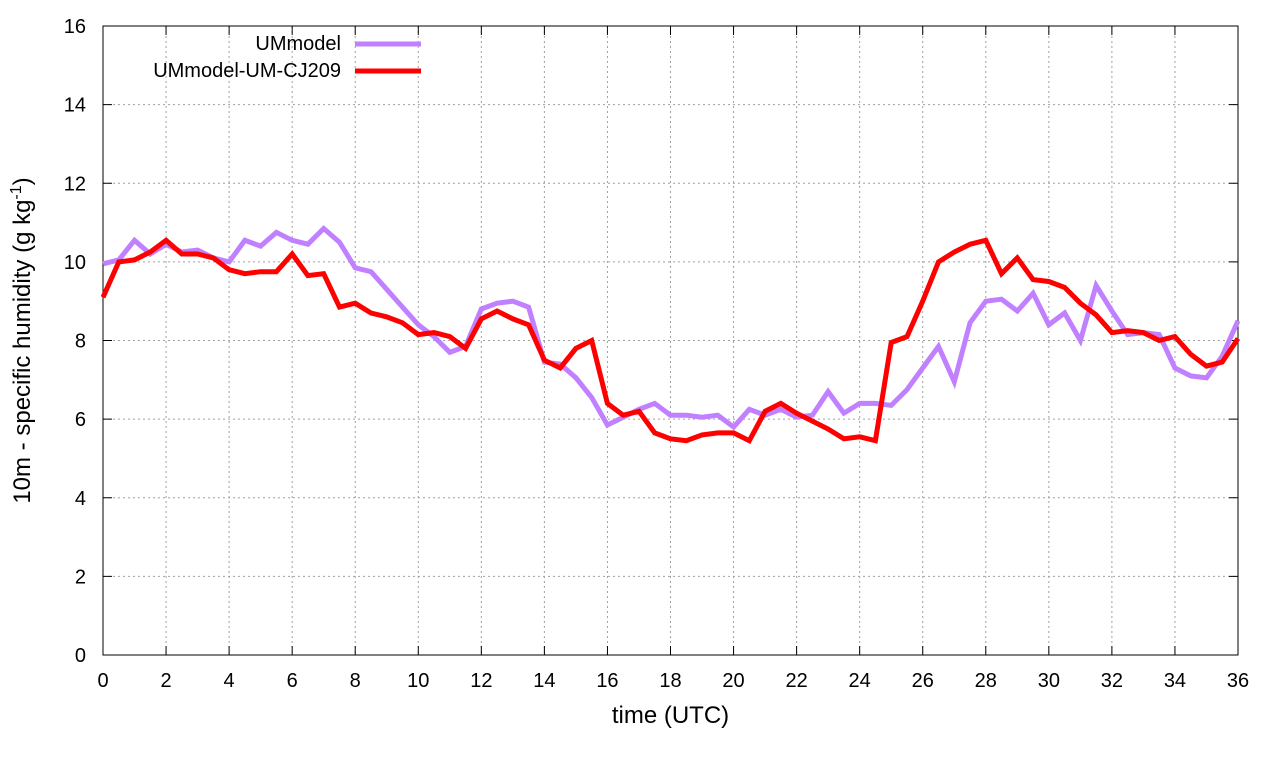  What do you see at coordinates (22, 181) in the screenshot?
I see `y-axis-label-close: )` at bounding box center [22, 181].